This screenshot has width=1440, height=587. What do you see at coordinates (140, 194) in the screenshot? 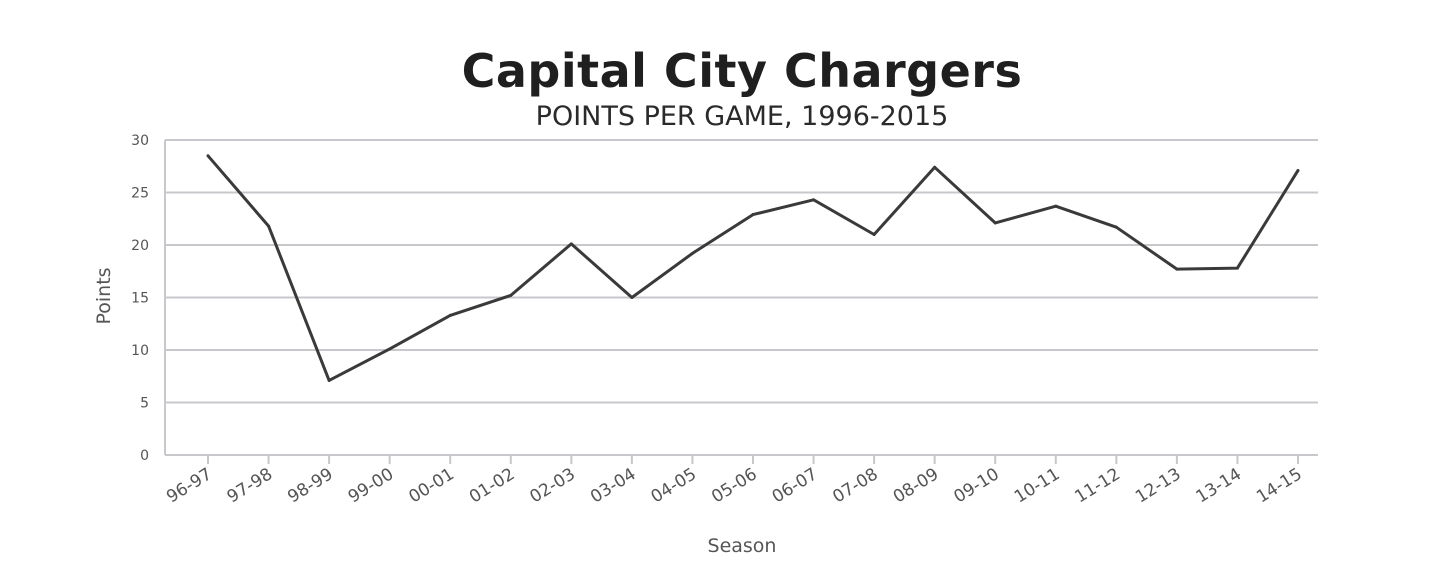
I see `y-tick-label: 25` at bounding box center [140, 194].